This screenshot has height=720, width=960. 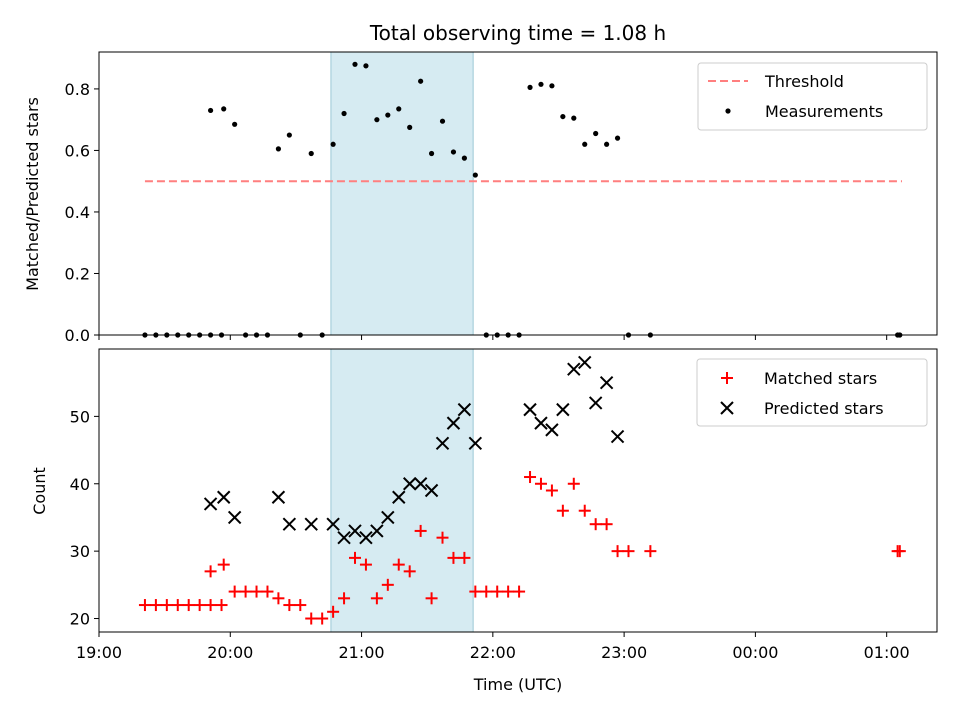 What do you see at coordinates (804, 81) in the screenshot?
I see `top-legend-threshold-label: Threshold` at bounding box center [804, 81].